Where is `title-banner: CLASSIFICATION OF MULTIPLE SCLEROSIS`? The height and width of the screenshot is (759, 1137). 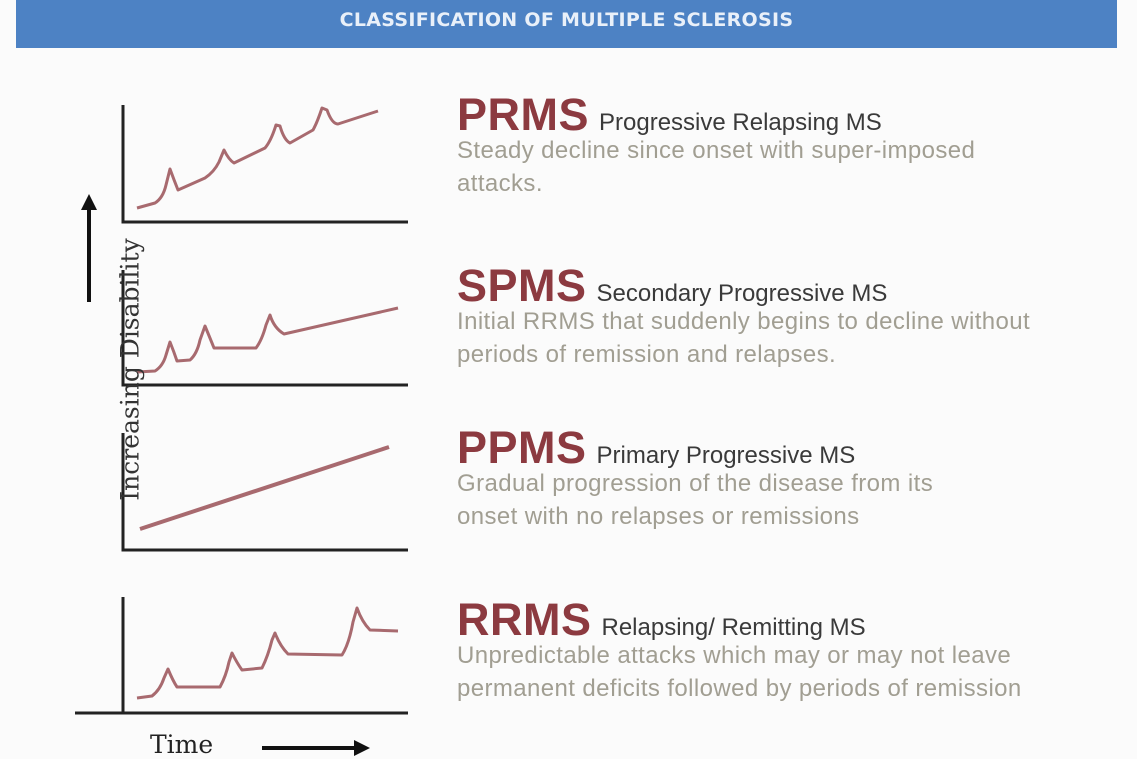
title-banner: CLASSIFICATION OF MULTIPLE SCLEROSIS is located at coordinates (566, 24).